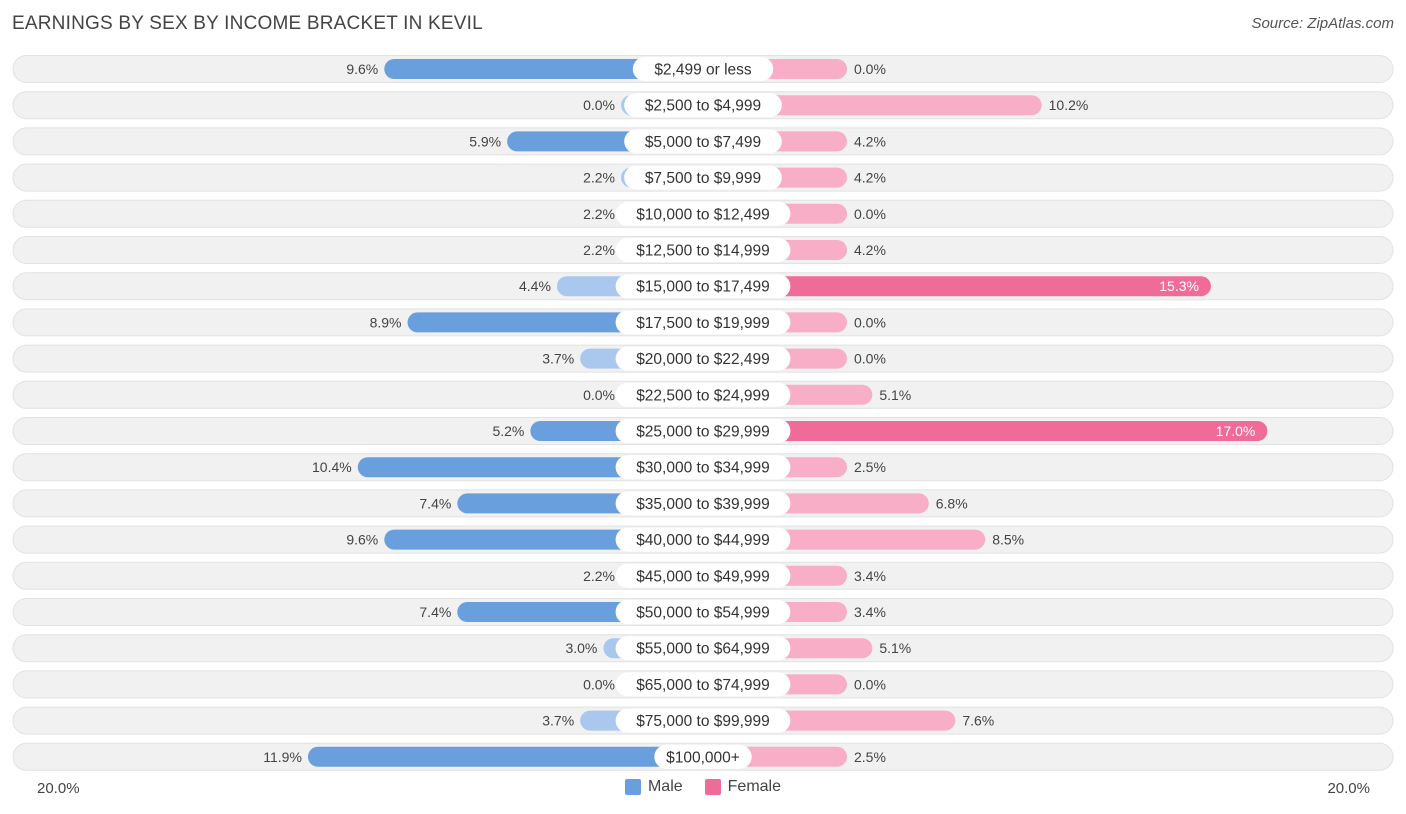  I want to click on category-label: $17,500 to $19,999, so click(703, 323).